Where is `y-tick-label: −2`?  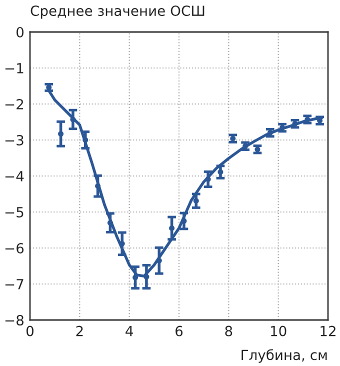
y-tick-label: −2 is located at coordinates (14, 104).